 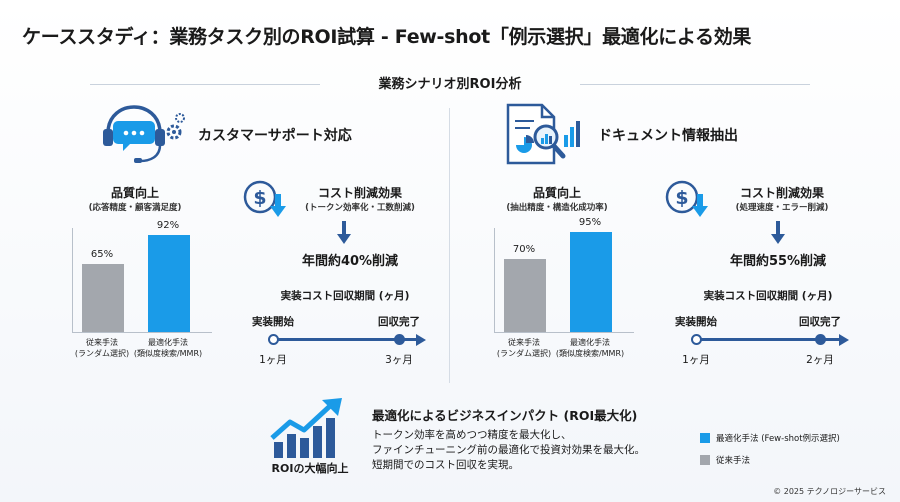 I want to click on legend-swatch-optimized, so click(x=705, y=438).